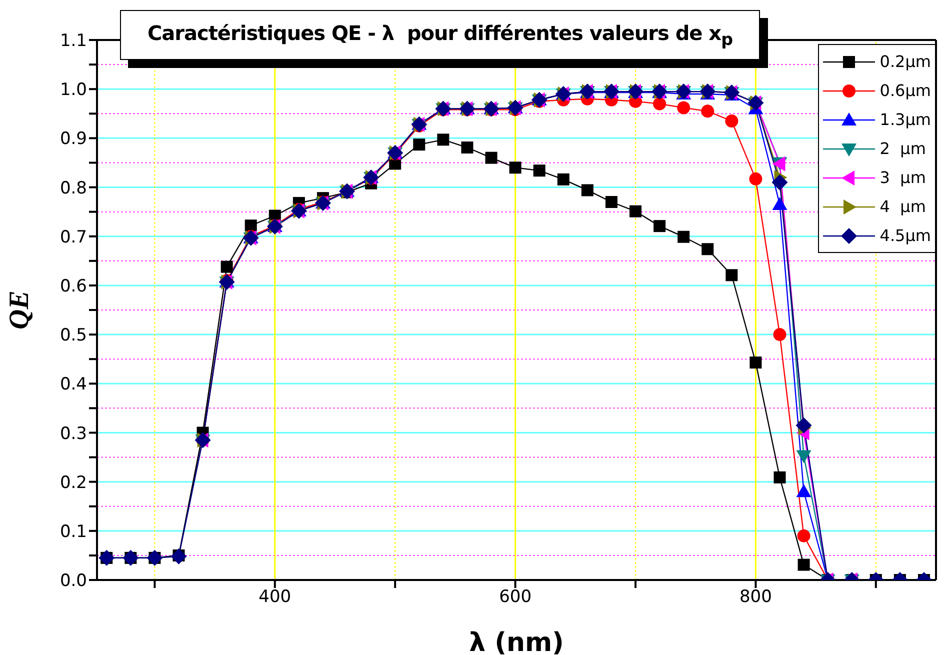  What do you see at coordinates (73, 581) in the screenshot?
I see `text: 0.0` at bounding box center [73, 581].